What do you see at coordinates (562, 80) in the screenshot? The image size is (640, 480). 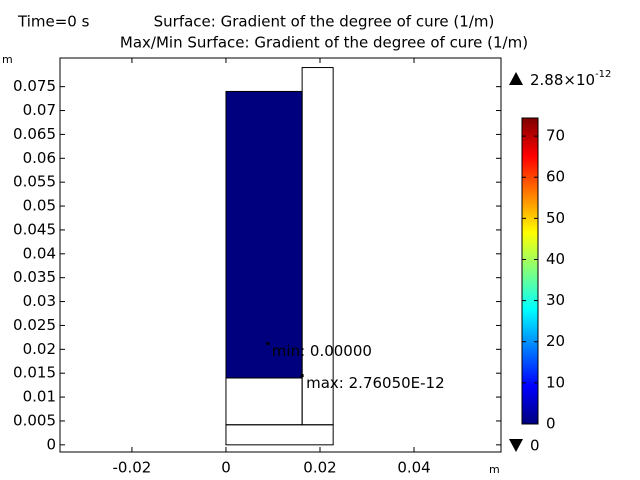 I see `range-max-mantissa: 2.88×10` at bounding box center [562, 80].